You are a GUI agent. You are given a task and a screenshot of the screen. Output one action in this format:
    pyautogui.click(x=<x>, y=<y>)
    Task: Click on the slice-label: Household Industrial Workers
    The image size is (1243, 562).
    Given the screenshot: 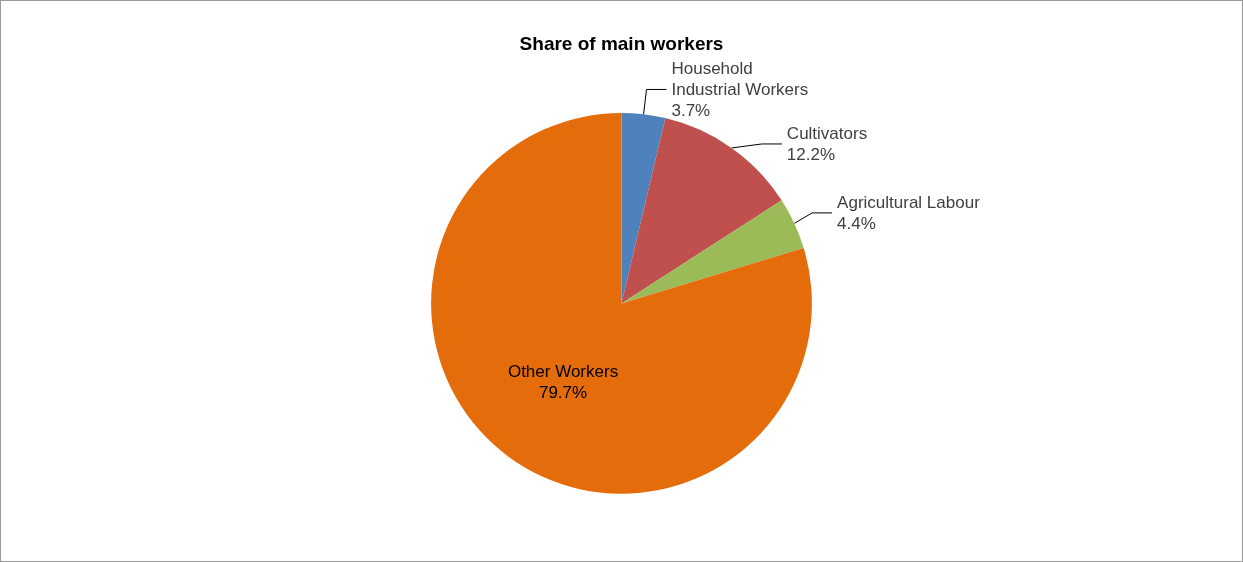 What is the action you would take?
    pyautogui.click(x=740, y=78)
    